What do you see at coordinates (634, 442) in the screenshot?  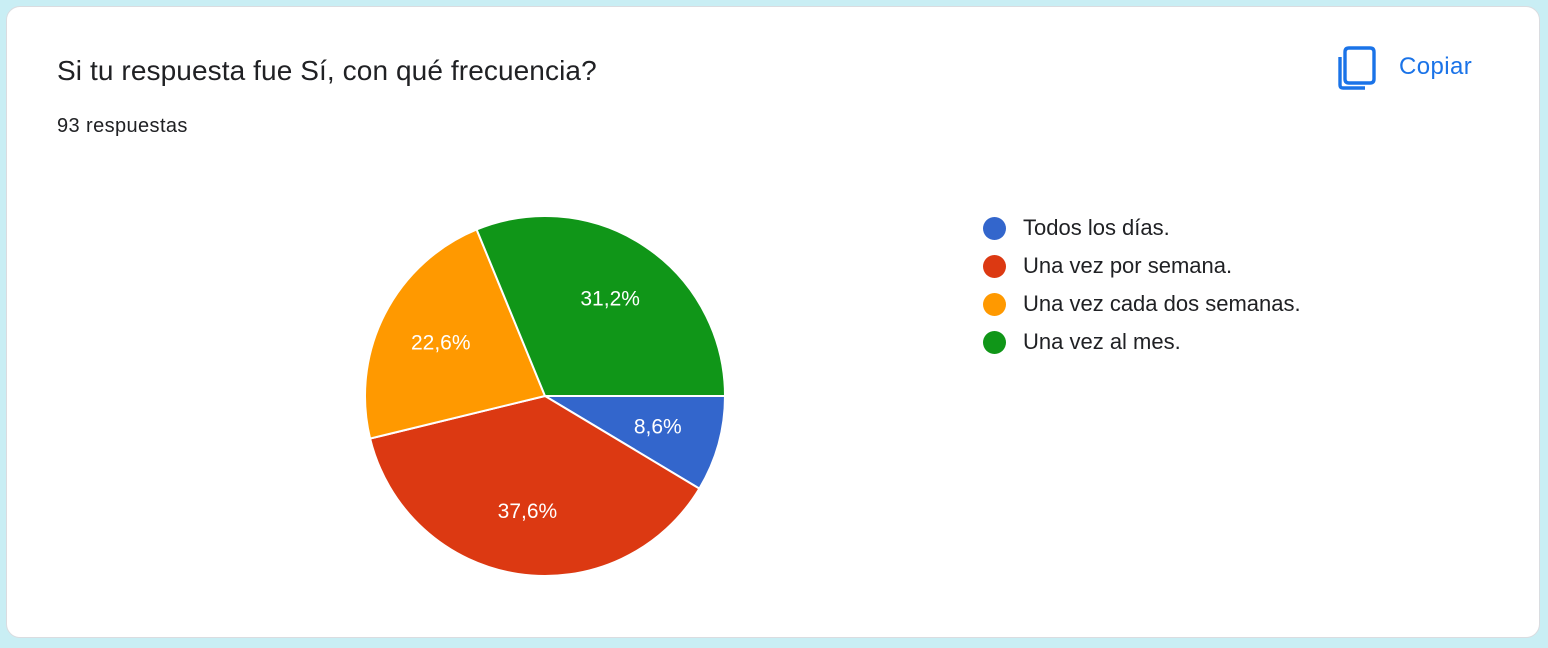 I see `pie-slice-todos-los-dias` at bounding box center [634, 442].